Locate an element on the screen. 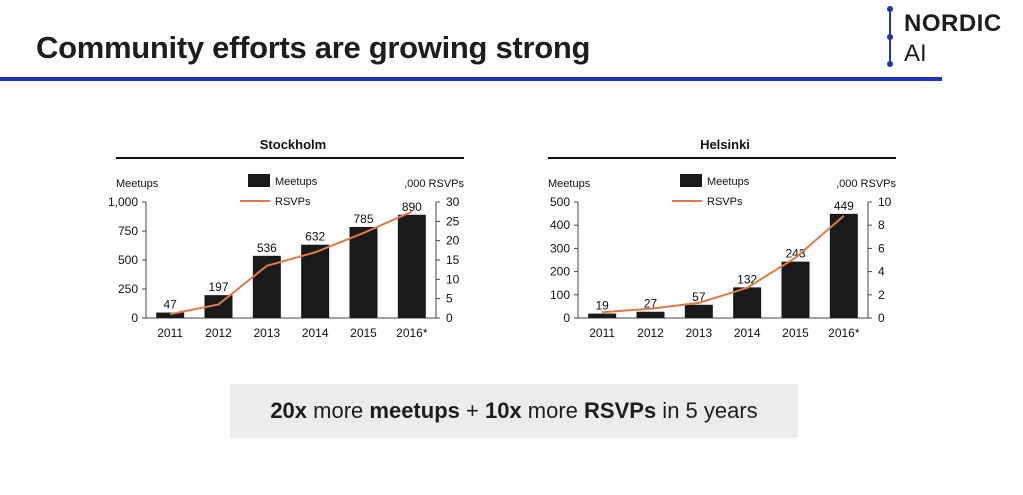 The height and width of the screenshot is (495, 1023). logo-text-ai: AI is located at coordinates (915, 53).